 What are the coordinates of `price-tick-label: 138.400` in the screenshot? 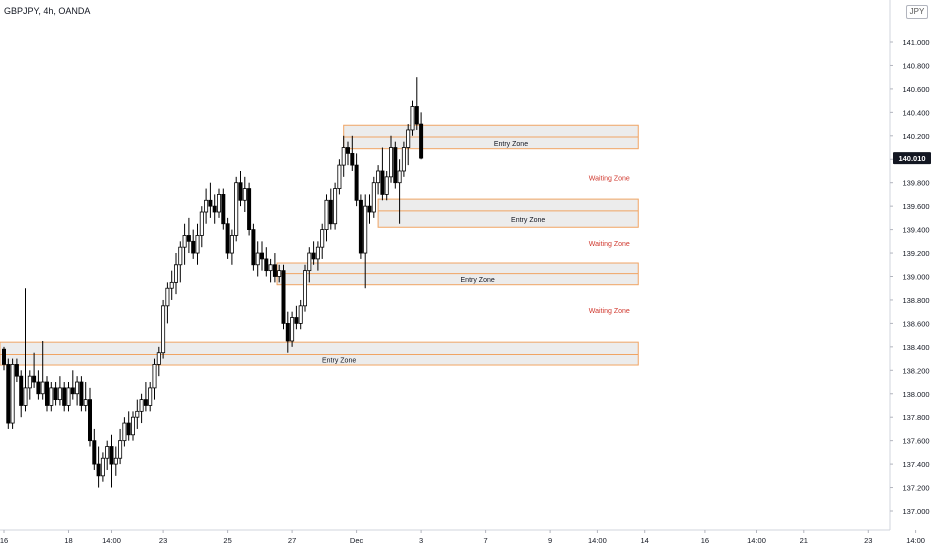 It's located at (915, 347).